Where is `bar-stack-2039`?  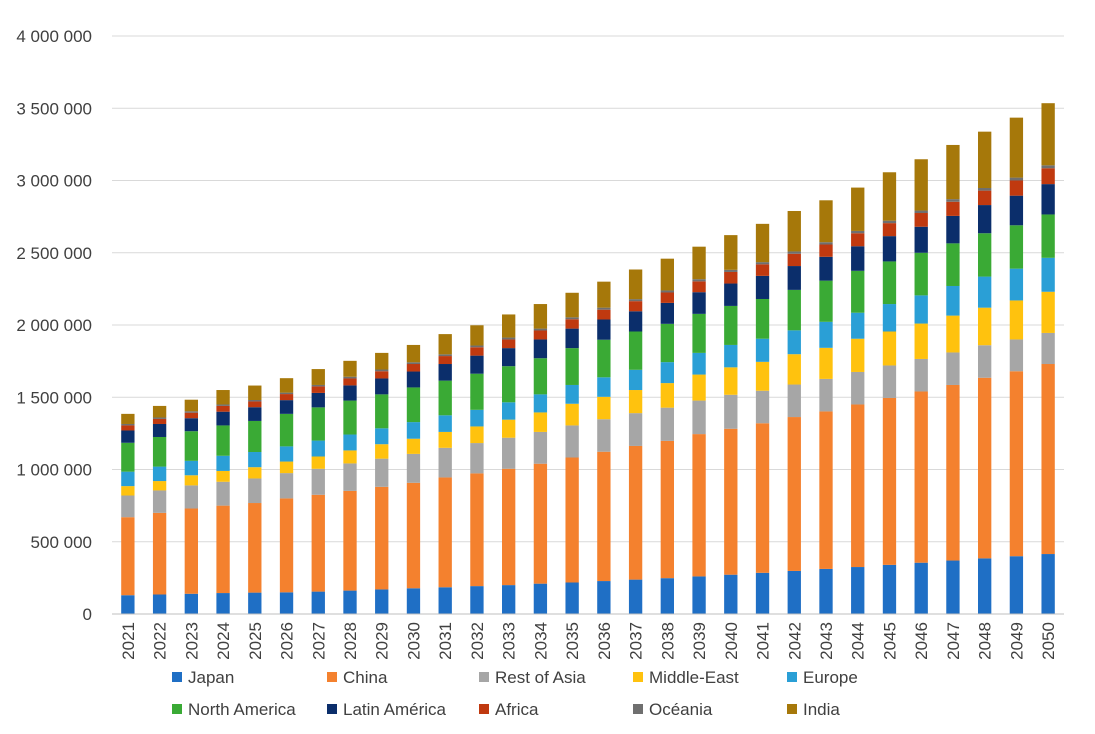
bar-stack-2039 is located at coordinates (699, 430).